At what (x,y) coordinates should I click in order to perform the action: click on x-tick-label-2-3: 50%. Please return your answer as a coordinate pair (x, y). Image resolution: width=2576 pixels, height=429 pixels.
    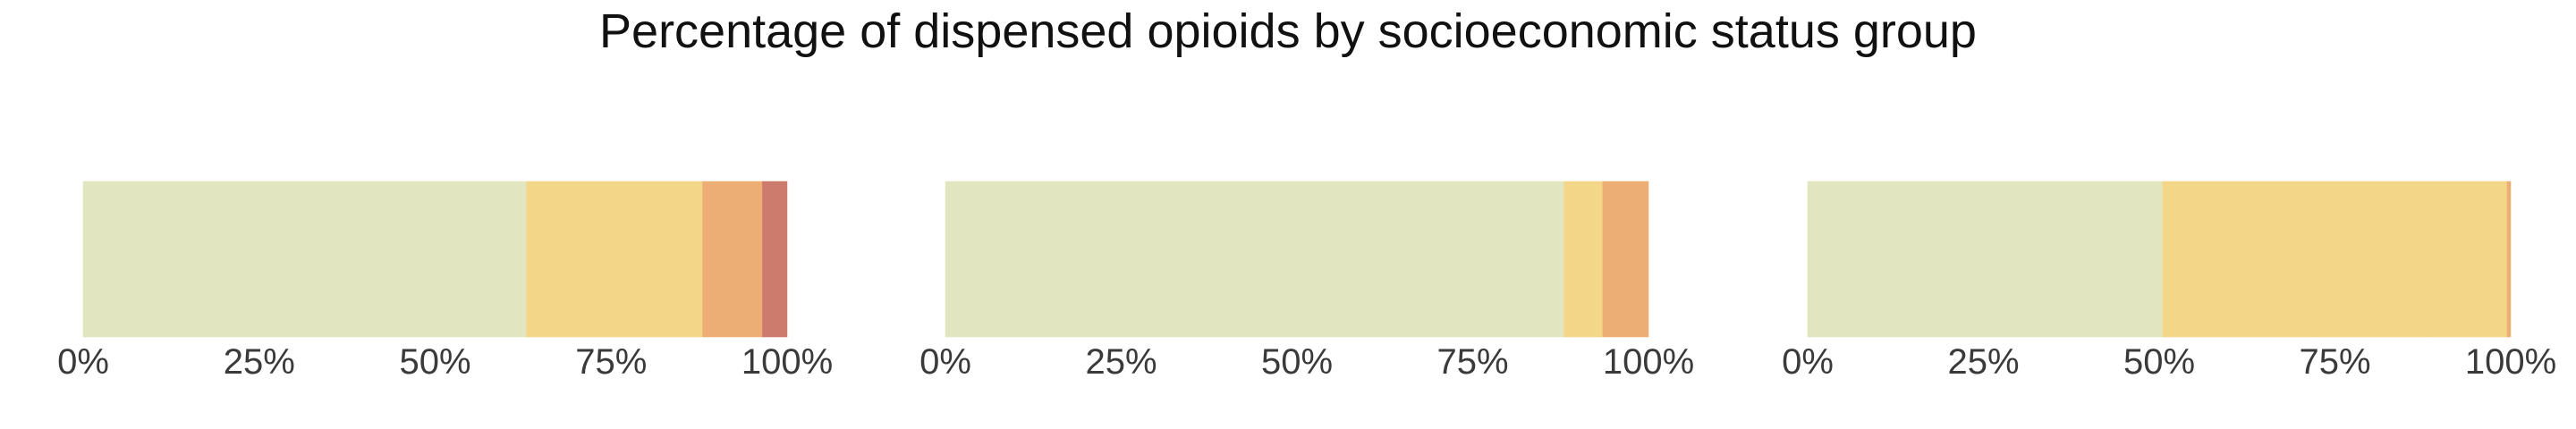
    Looking at the image, I should click on (1297, 362).